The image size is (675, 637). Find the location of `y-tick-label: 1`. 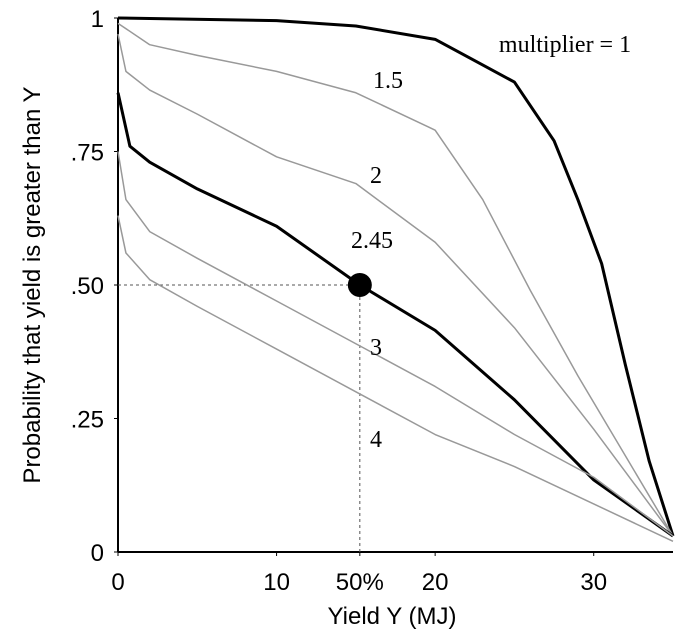

y-tick-label: 1 is located at coordinates (97, 19).